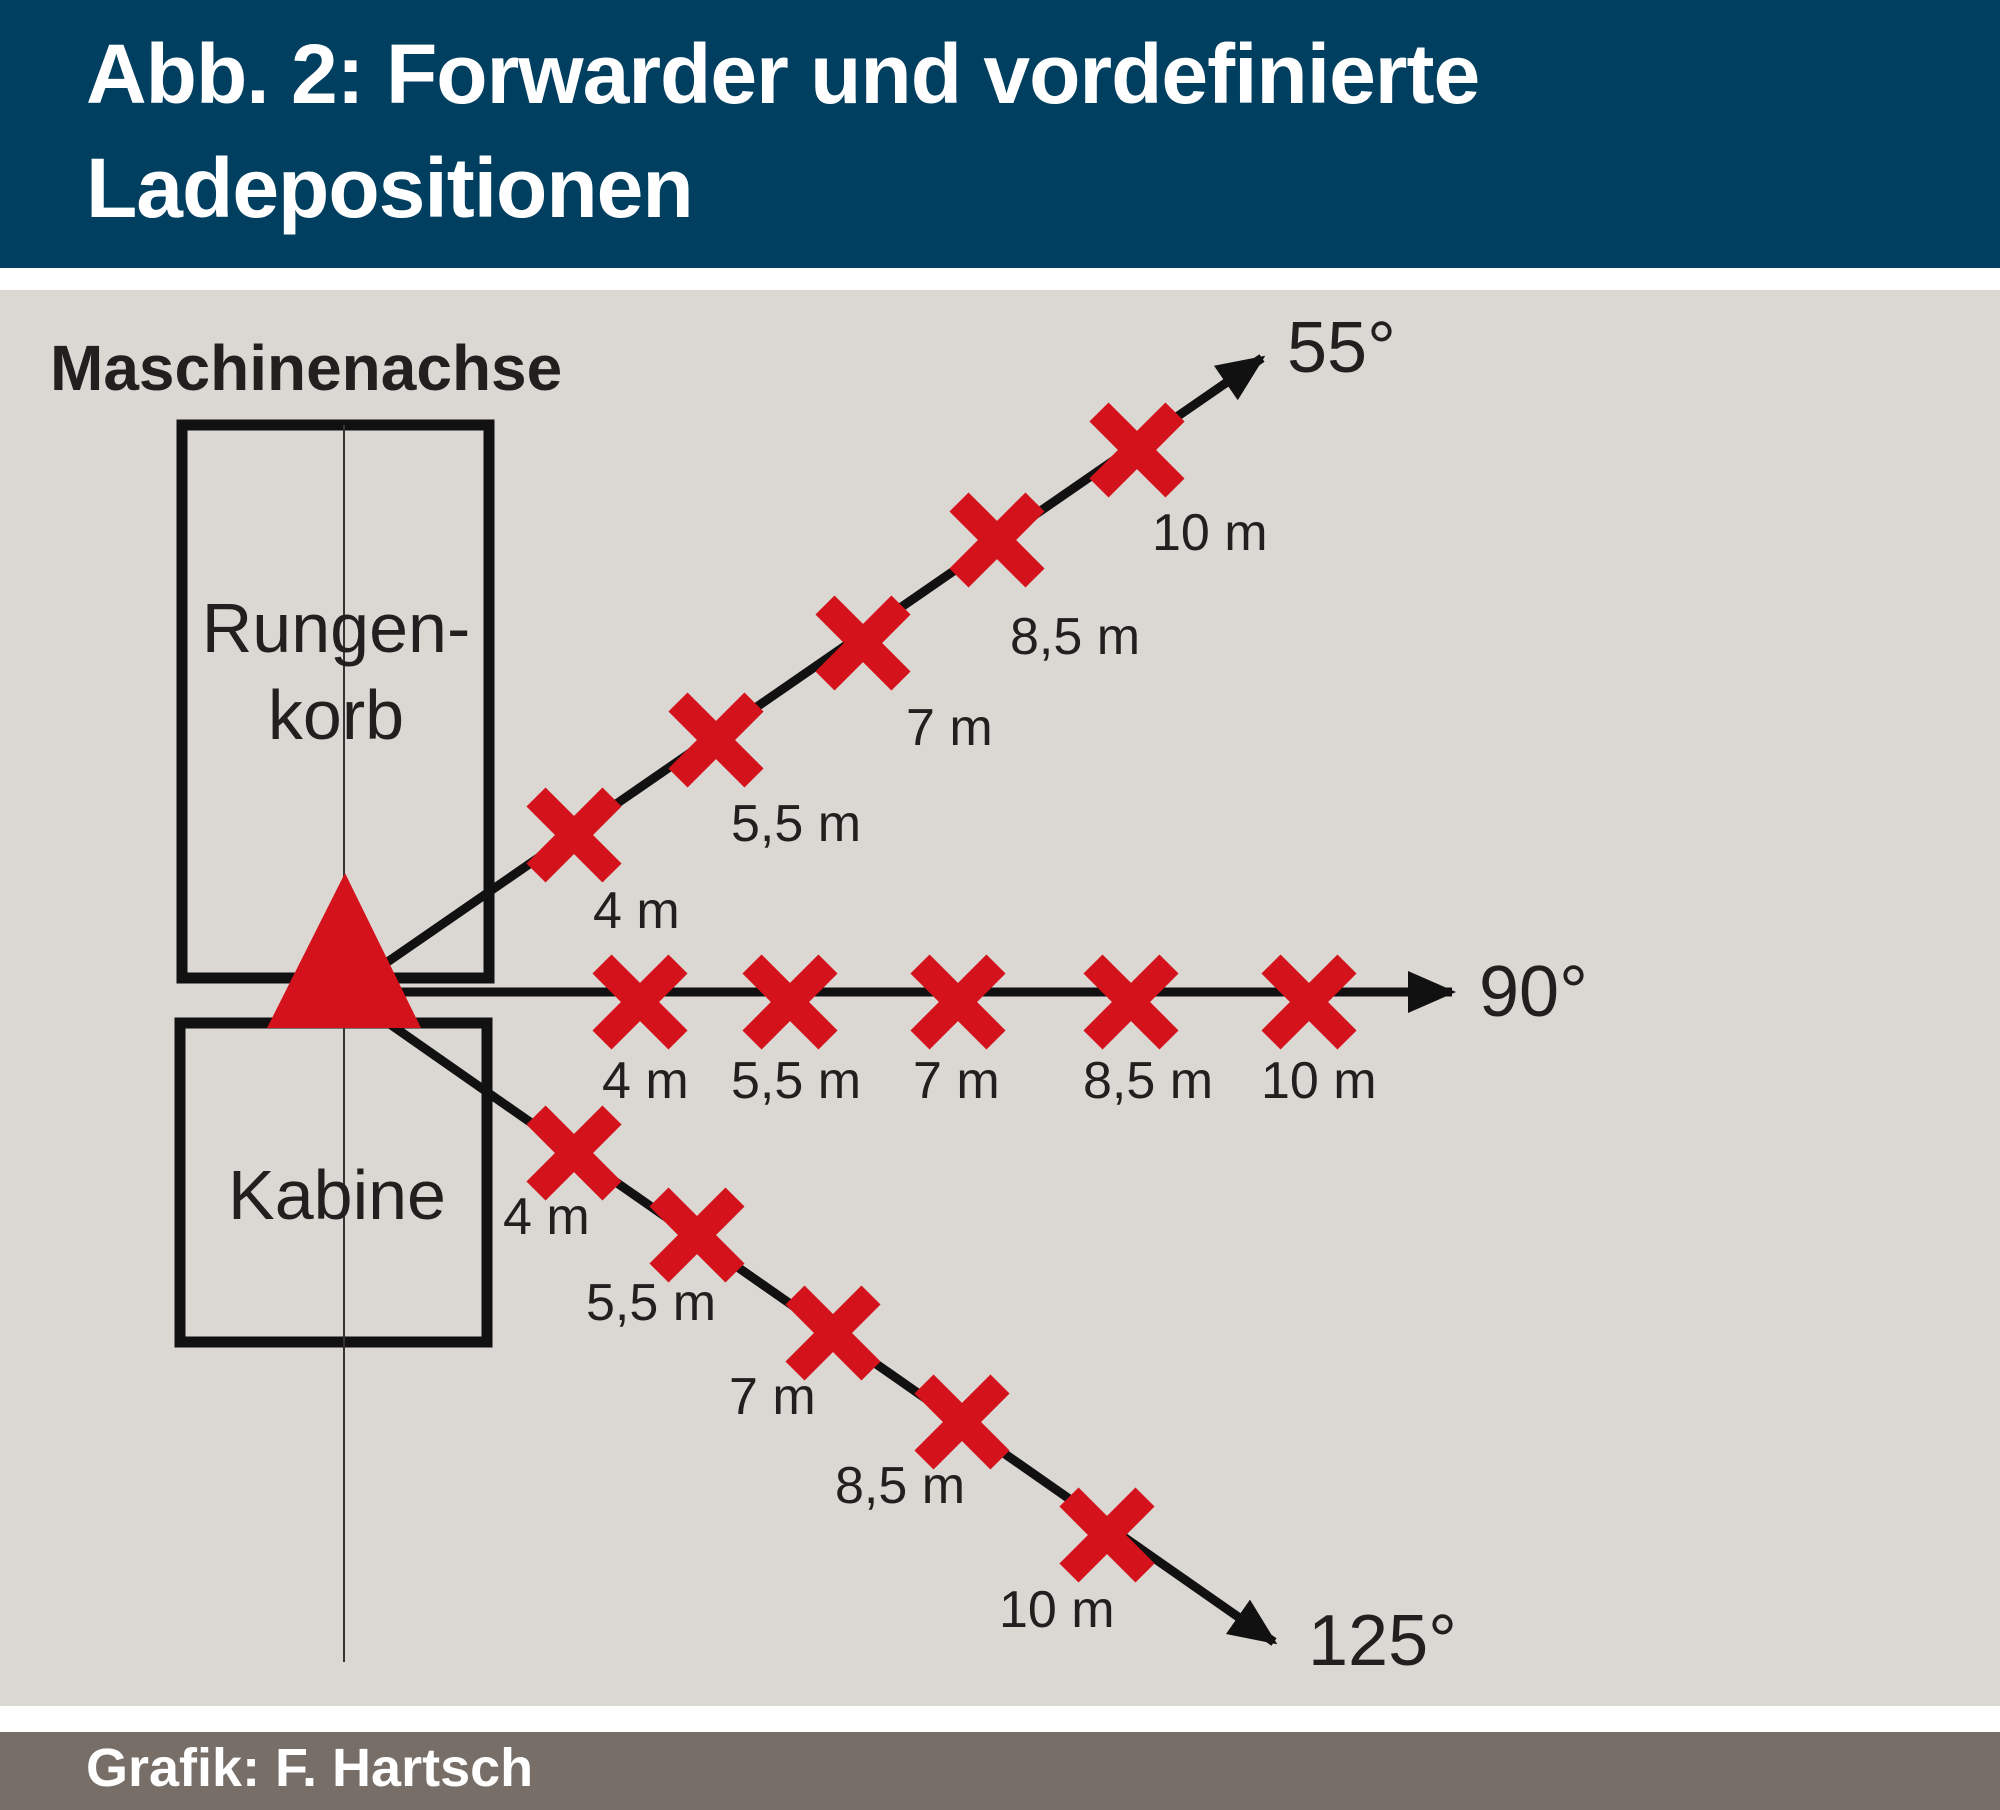 This screenshot has width=2000, height=1810. What do you see at coordinates (949, 728) in the screenshot?
I see `distance-label-55-7m: 7 m` at bounding box center [949, 728].